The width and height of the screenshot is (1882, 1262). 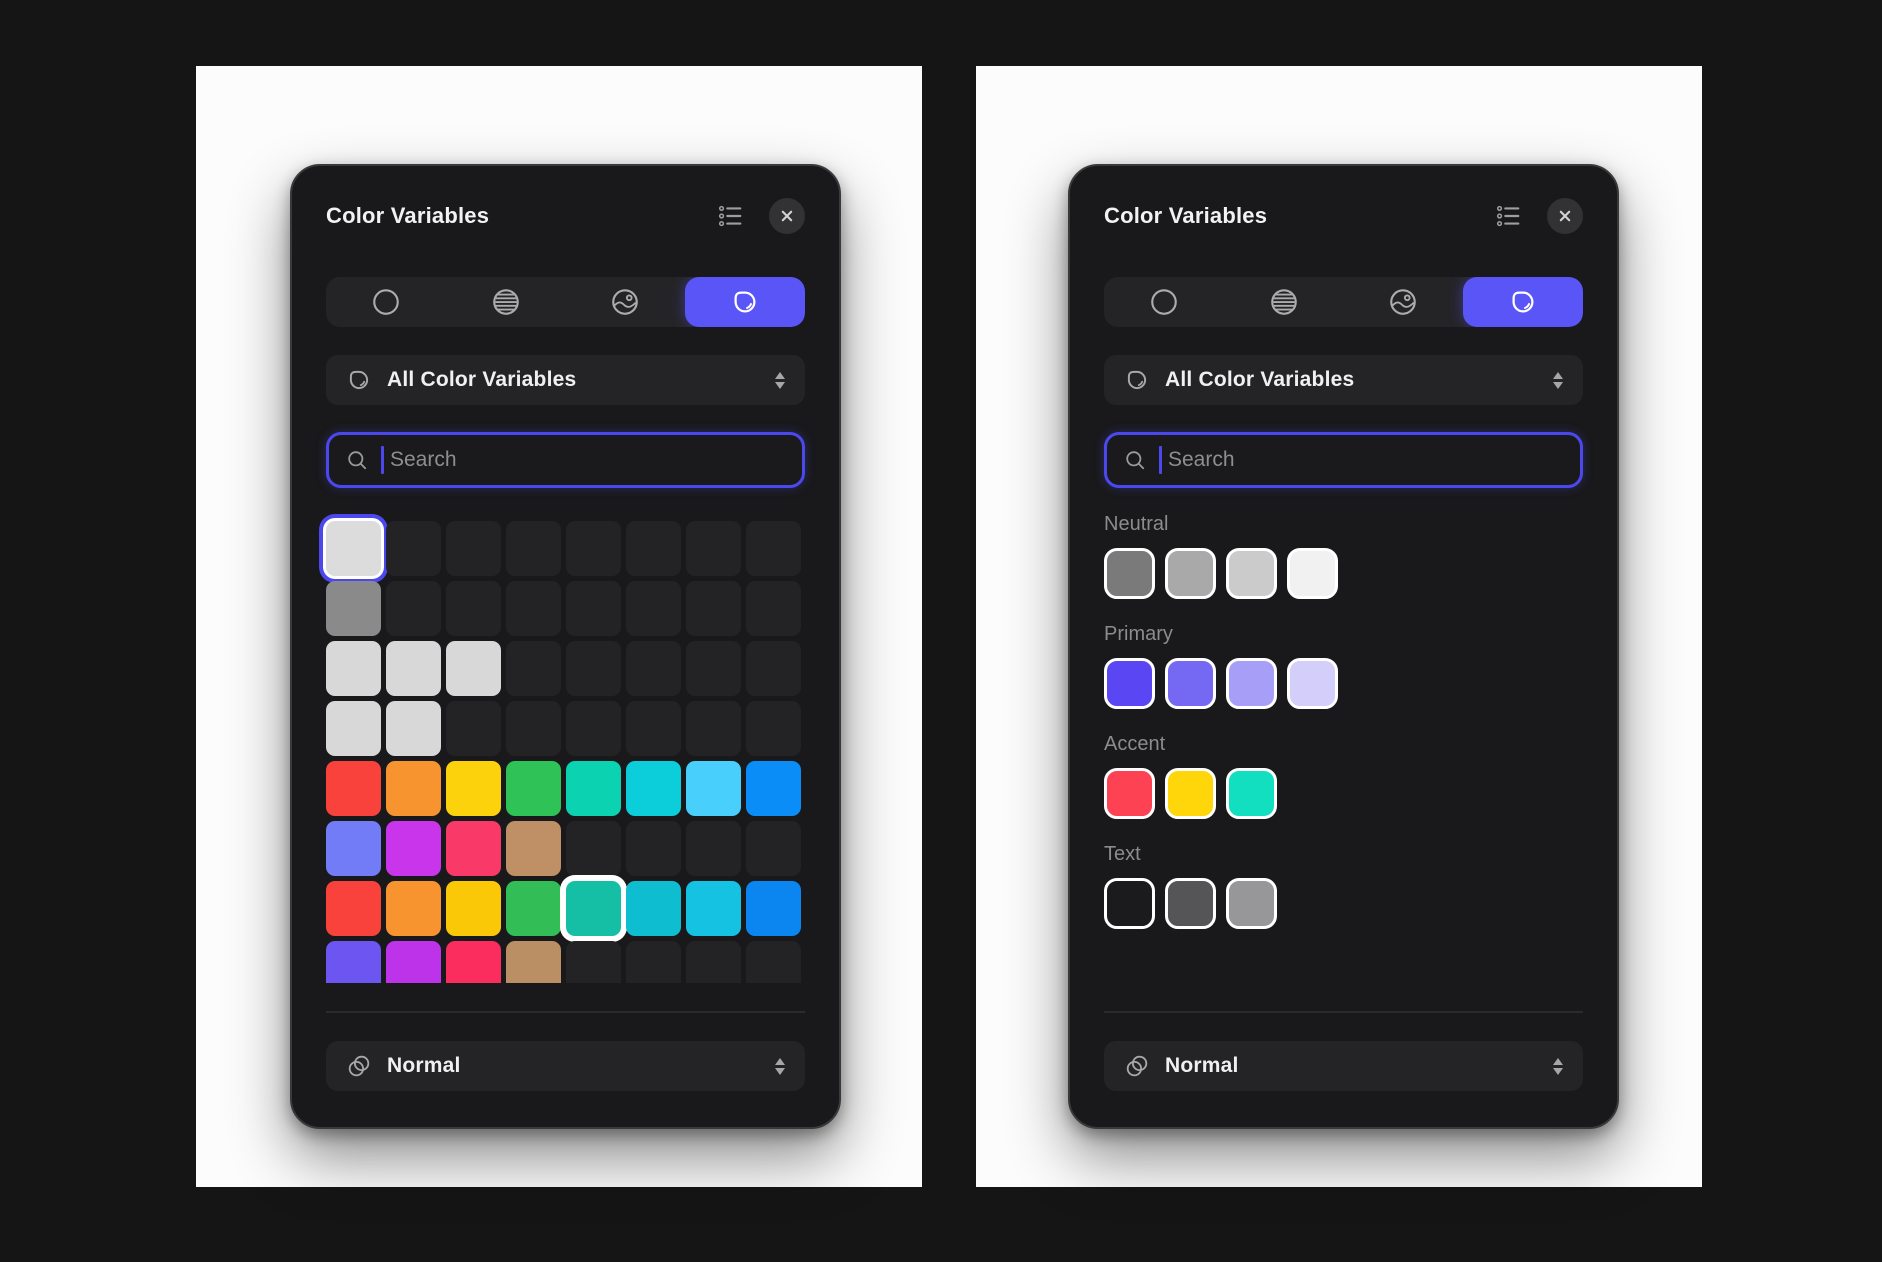 What do you see at coordinates (1202, 1065) in the screenshot?
I see `blend-mode-label: Normal` at bounding box center [1202, 1065].